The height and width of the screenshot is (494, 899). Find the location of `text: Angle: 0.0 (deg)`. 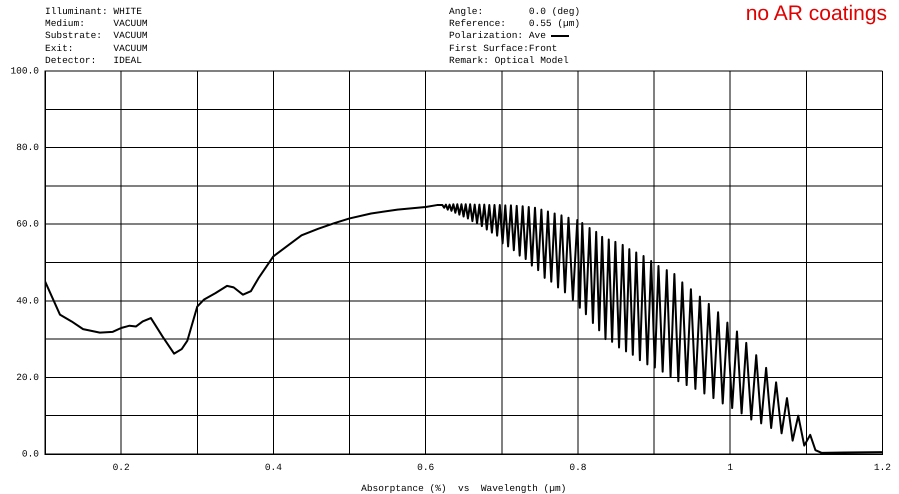

text: Angle: 0.0 (deg) is located at coordinates (514, 12).